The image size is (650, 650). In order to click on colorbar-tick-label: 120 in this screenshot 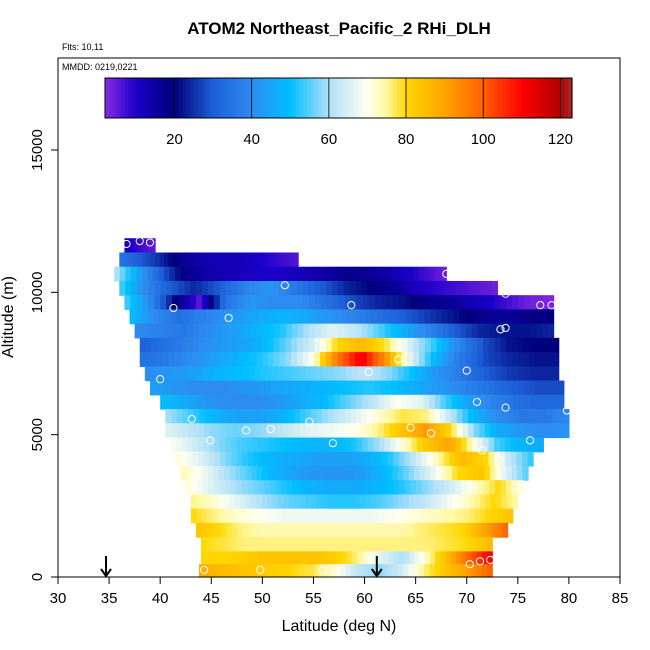, I will do `click(560, 139)`.